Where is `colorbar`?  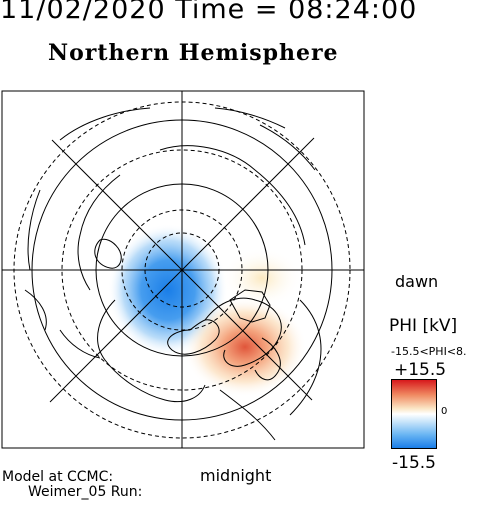
colorbar is located at coordinates (414, 414).